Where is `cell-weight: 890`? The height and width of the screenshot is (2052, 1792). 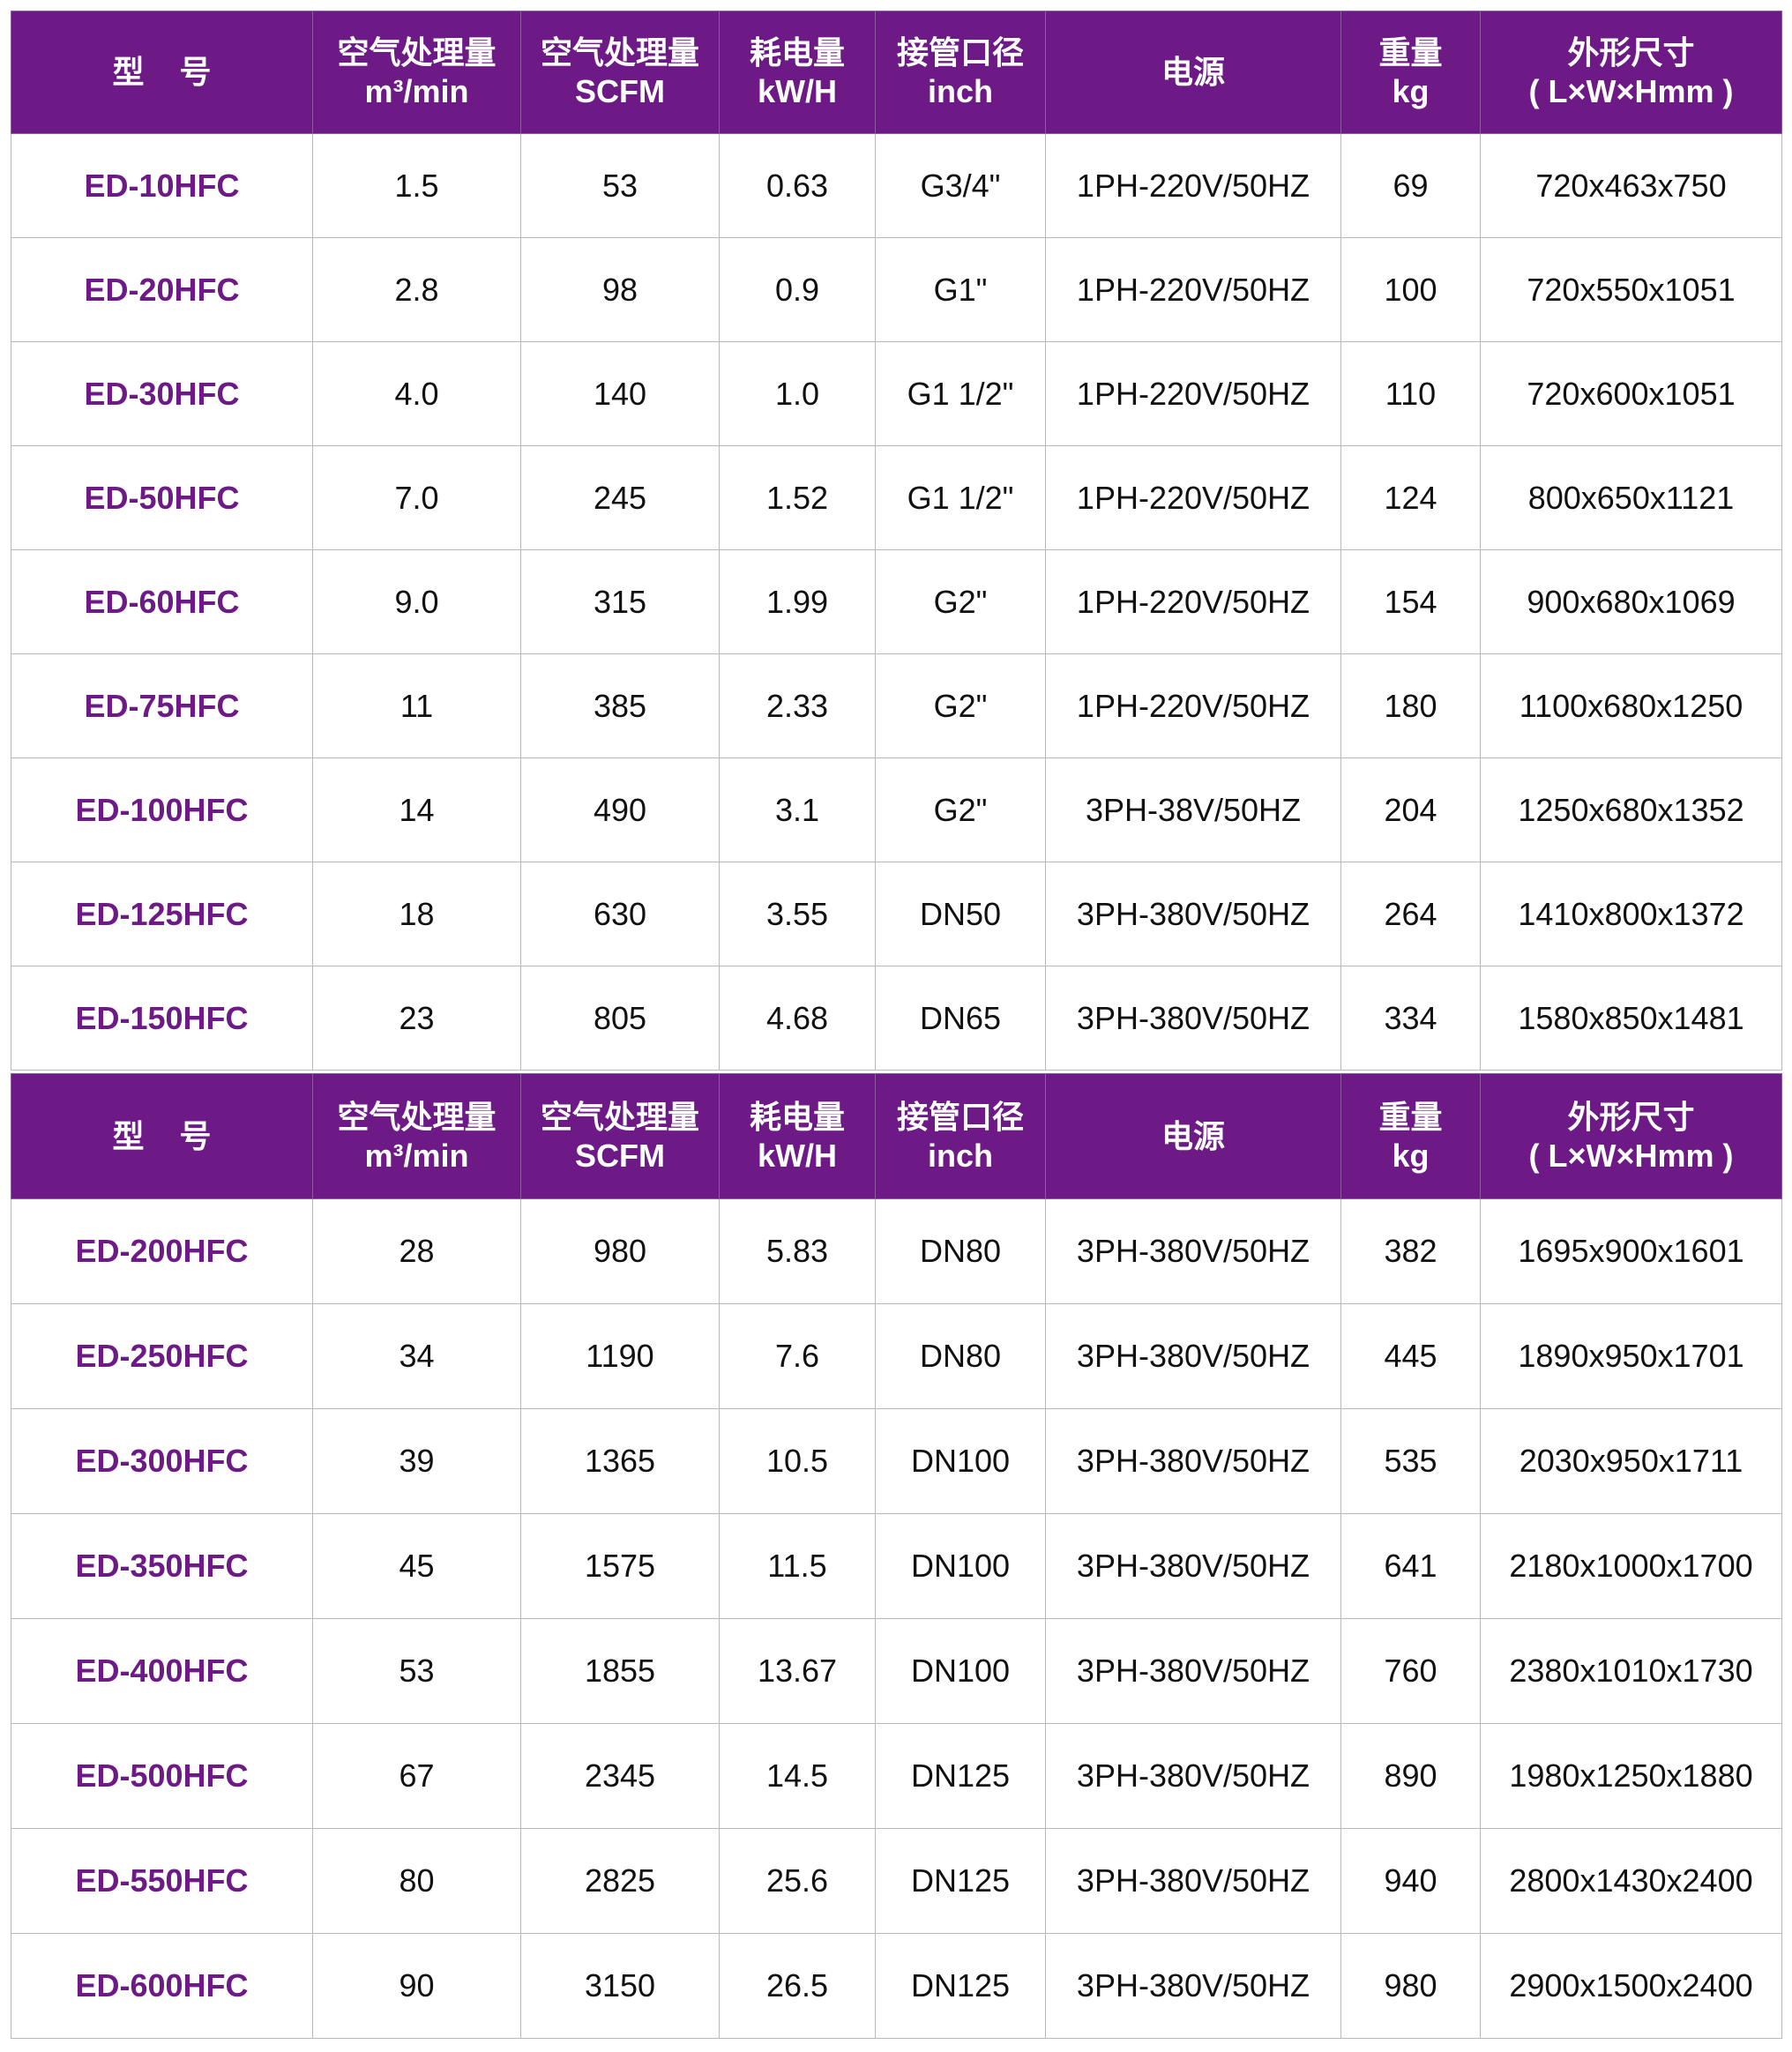 cell-weight: 890 is located at coordinates (1410, 1776).